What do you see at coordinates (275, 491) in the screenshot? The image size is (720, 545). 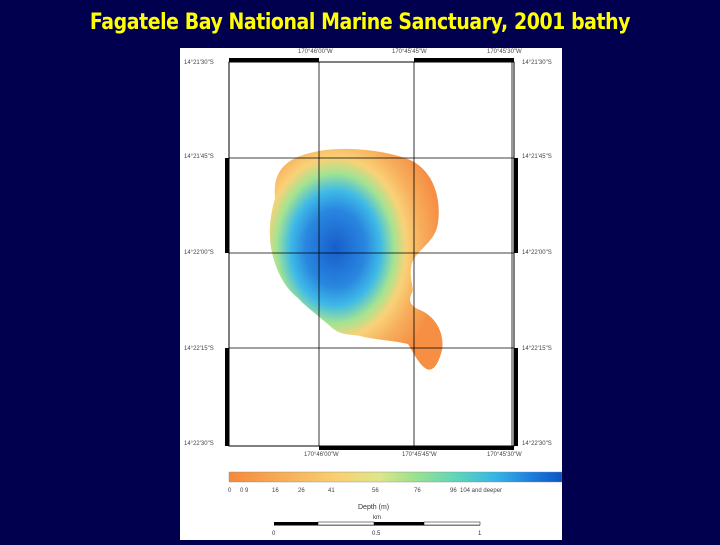 I see `legend-tick-2: 16` at bounding box center [275, 491].